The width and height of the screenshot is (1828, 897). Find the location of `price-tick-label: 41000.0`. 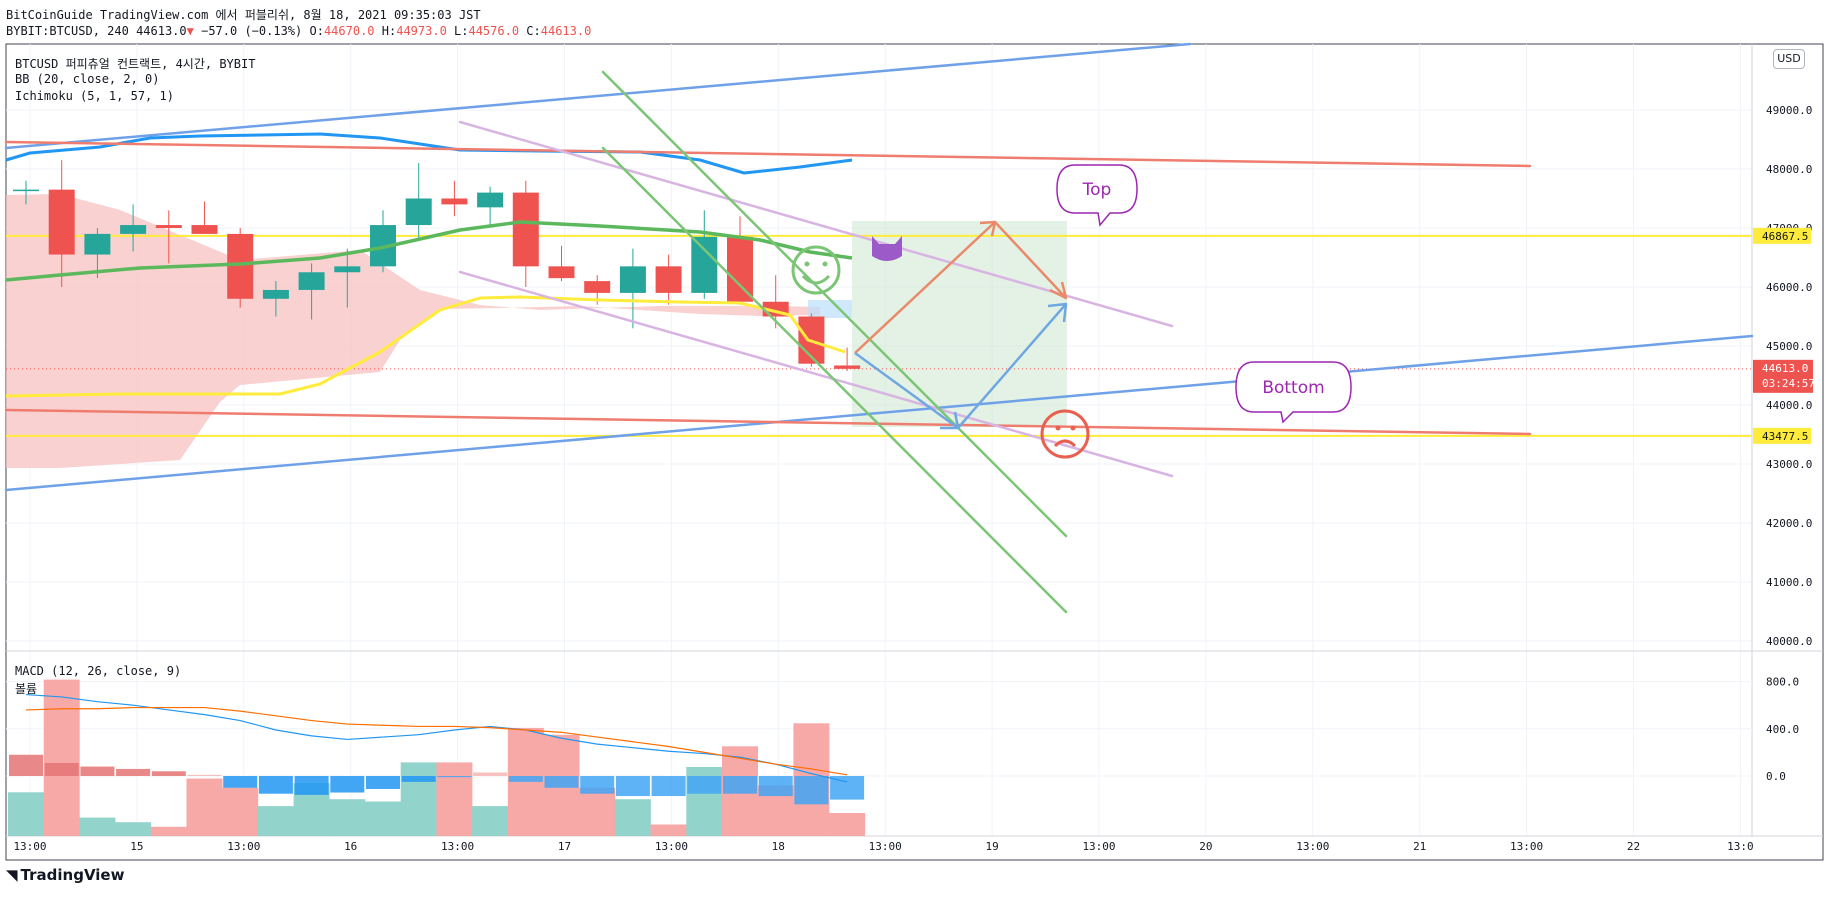

price-tick-label: 41000.0 is located at coordinates (1789, 582).